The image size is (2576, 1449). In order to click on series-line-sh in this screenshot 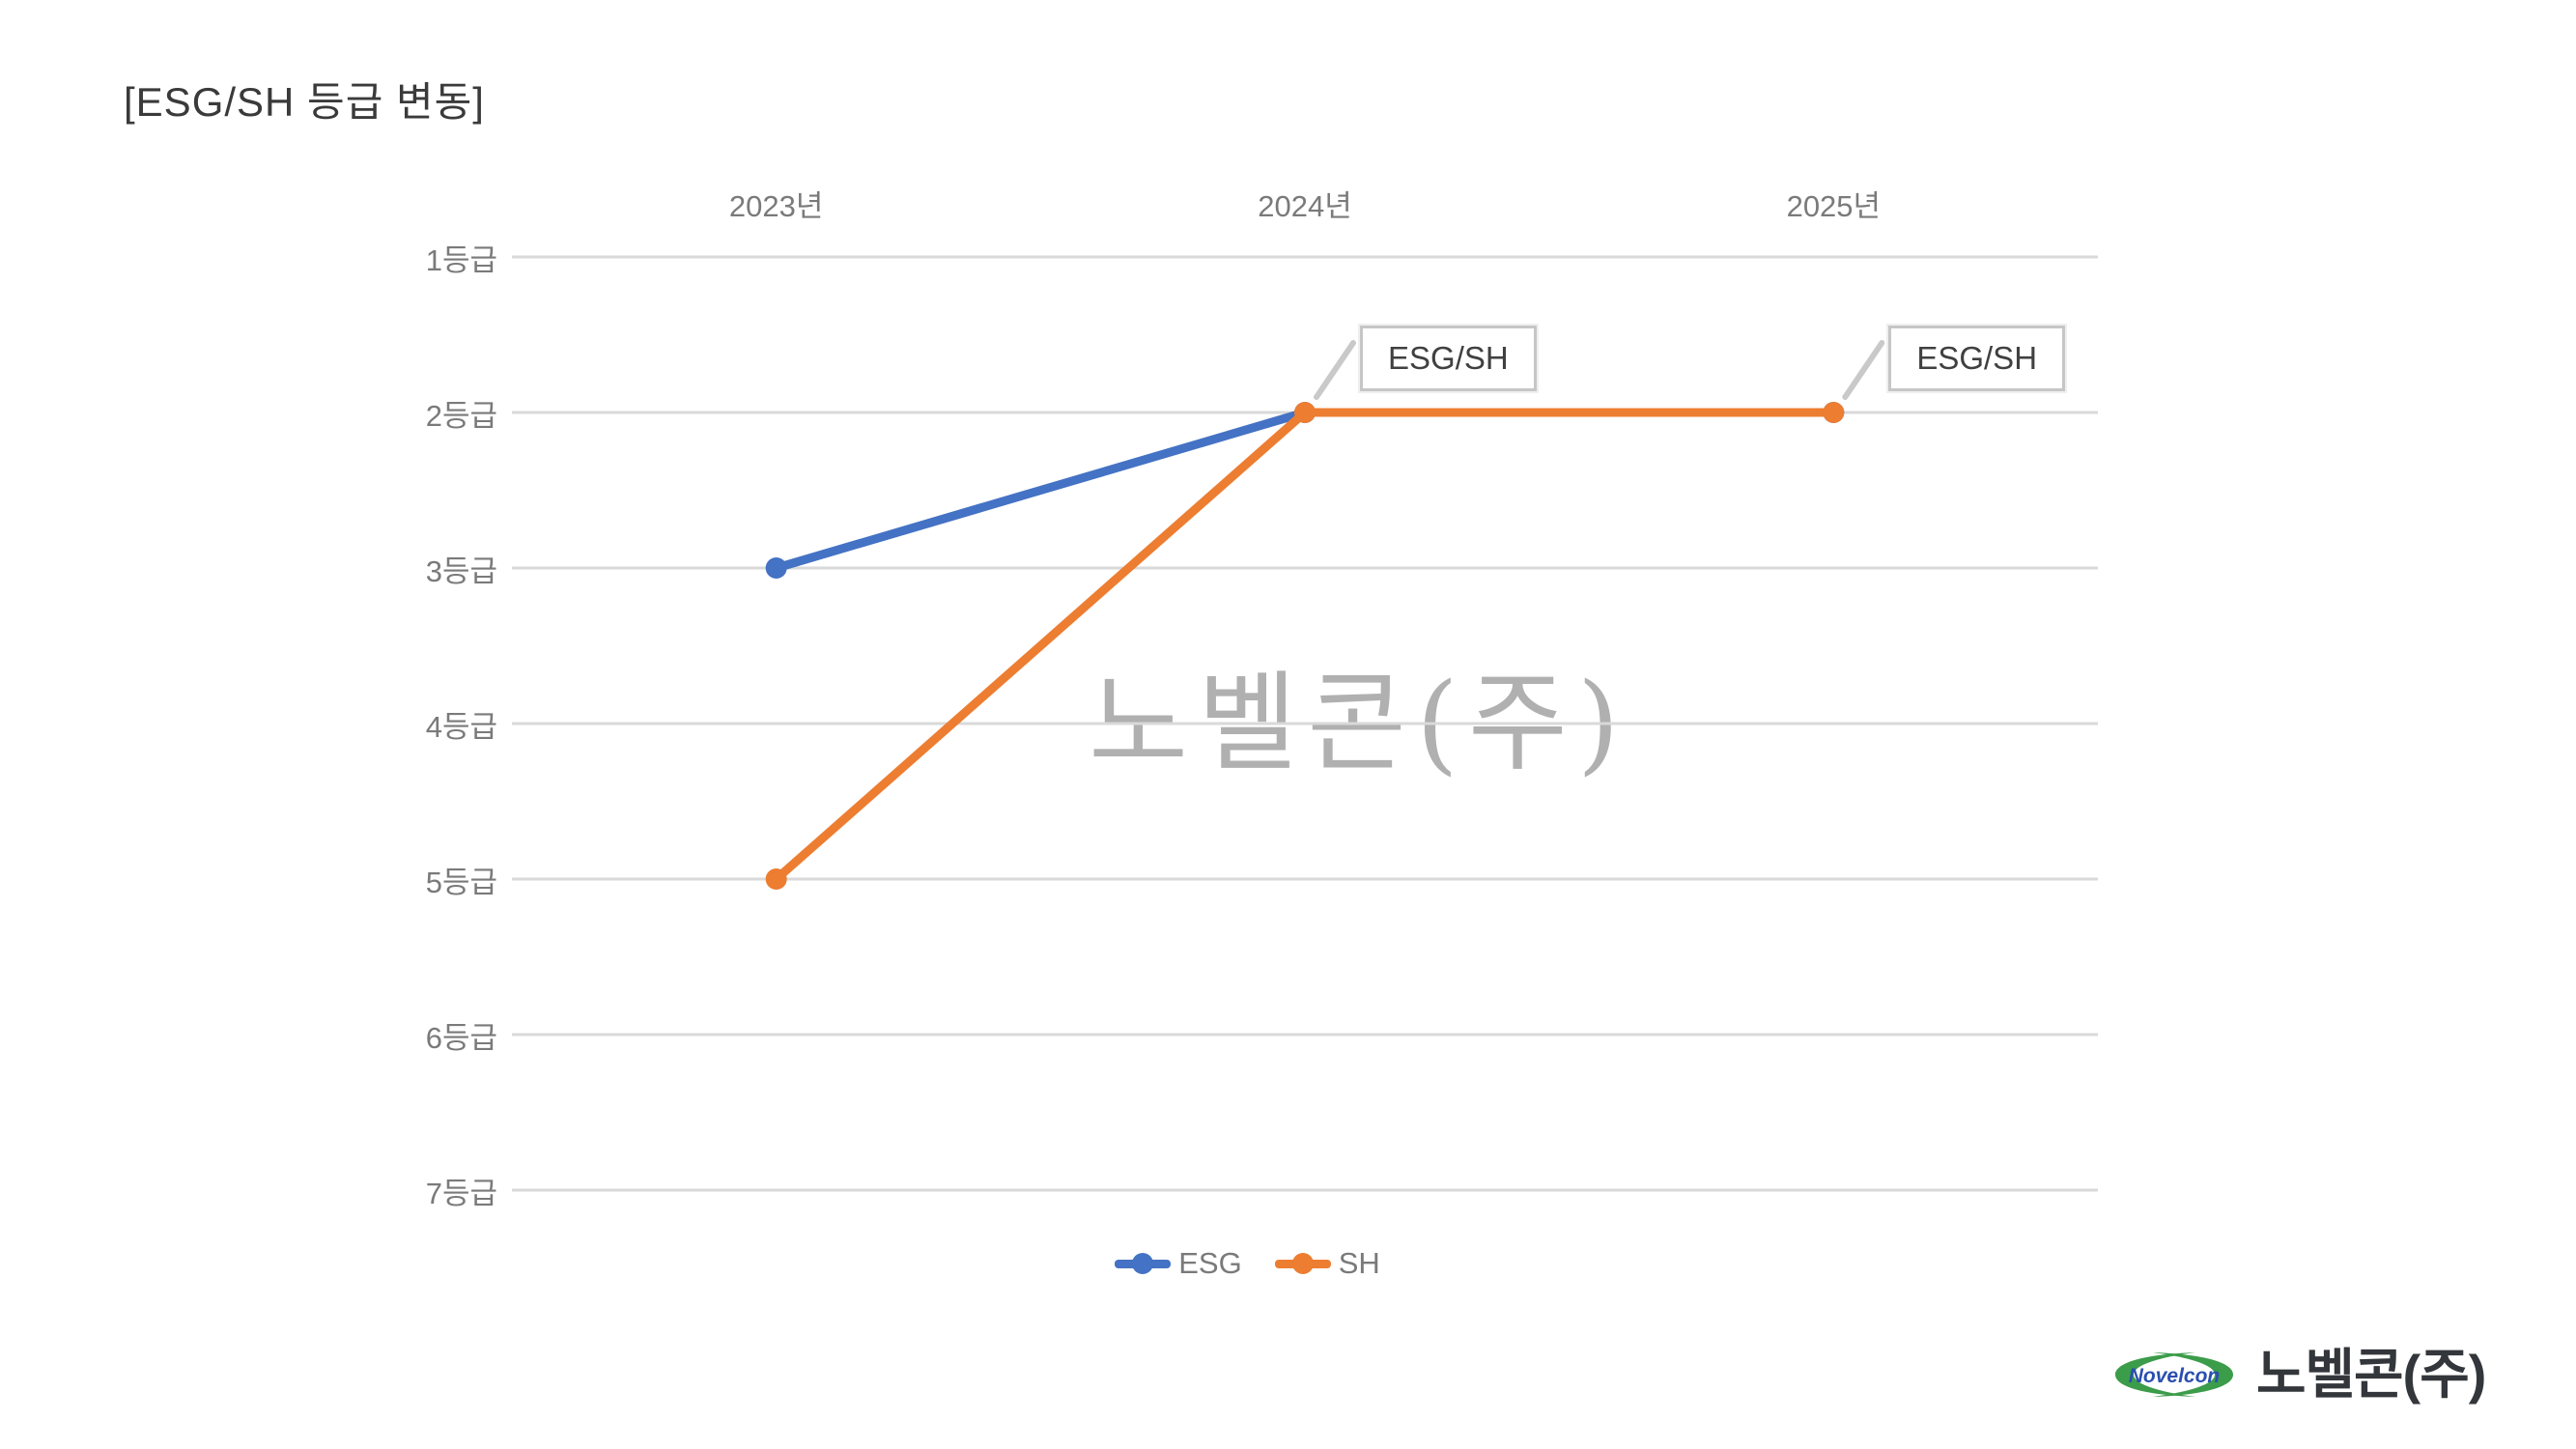, I will do `click(1305, 646)`.